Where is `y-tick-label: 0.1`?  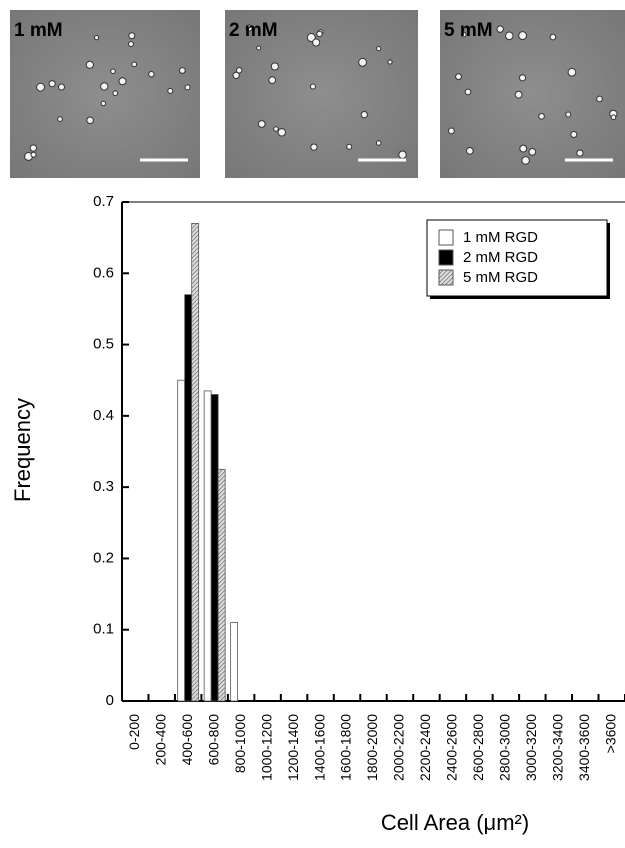
y-tick-label: 0.1 is located at coordinates (103, 629).